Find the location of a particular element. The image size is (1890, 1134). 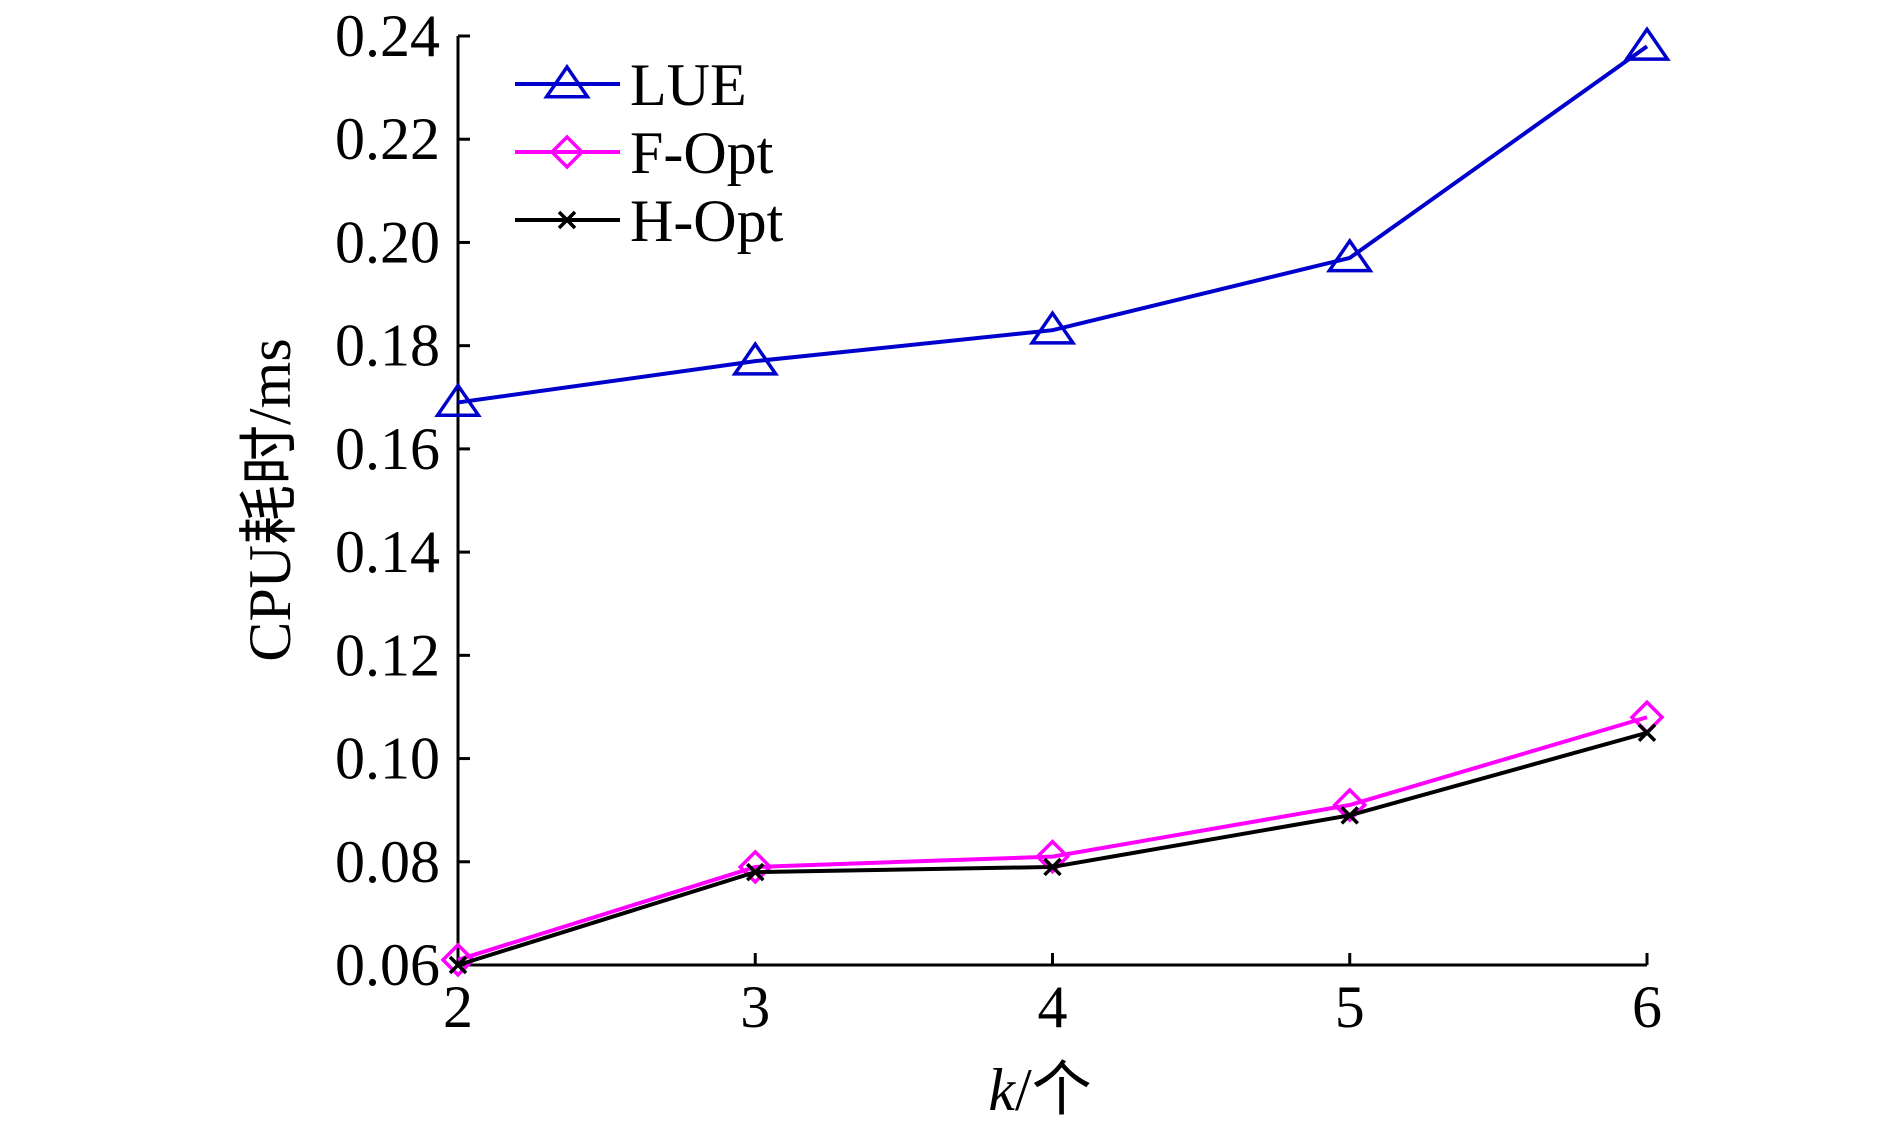

series-line-f-opt is located at coordinates (1052, 838).